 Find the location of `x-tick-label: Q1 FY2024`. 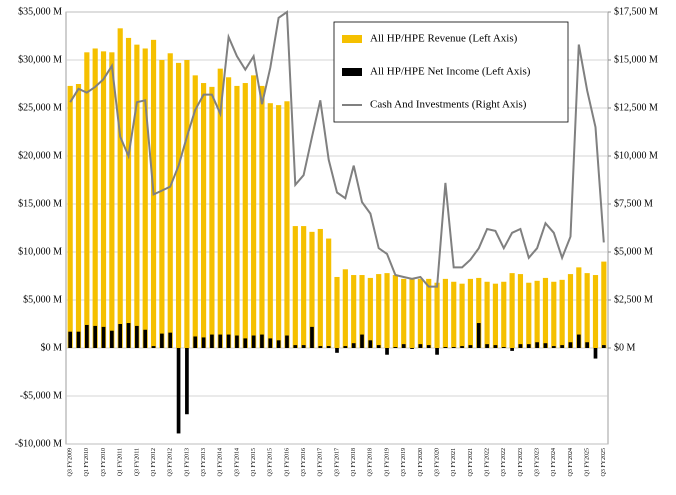

x-tick-label: Q1 FY2024 is located at coordinates (554, 462).